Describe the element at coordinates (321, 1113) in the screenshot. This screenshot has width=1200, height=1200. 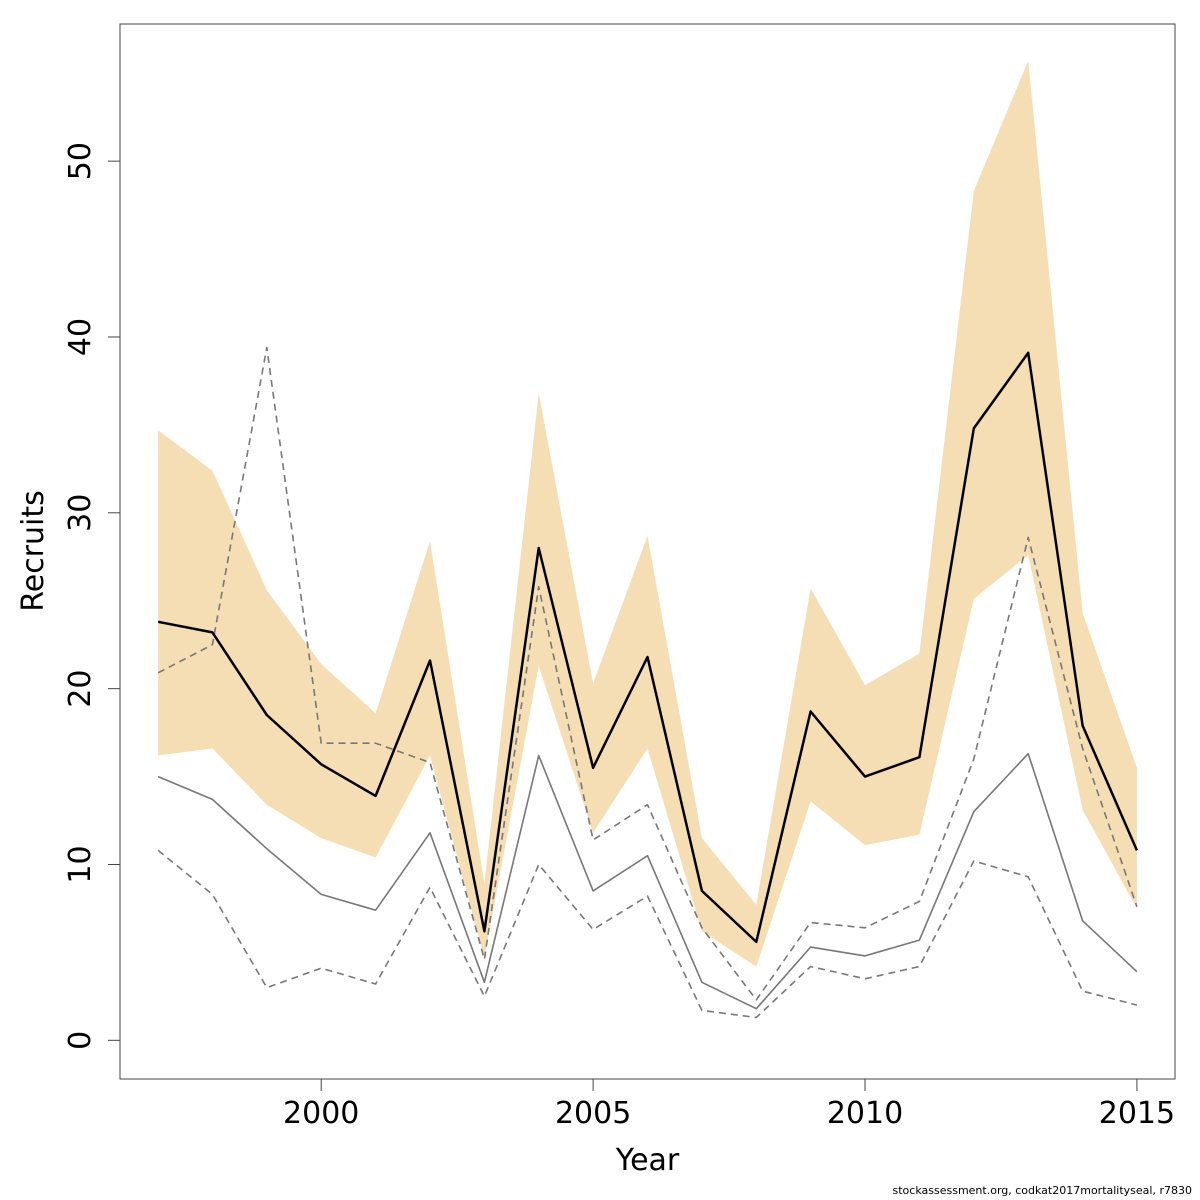
I see `x-tick-label: 2000` at that location.